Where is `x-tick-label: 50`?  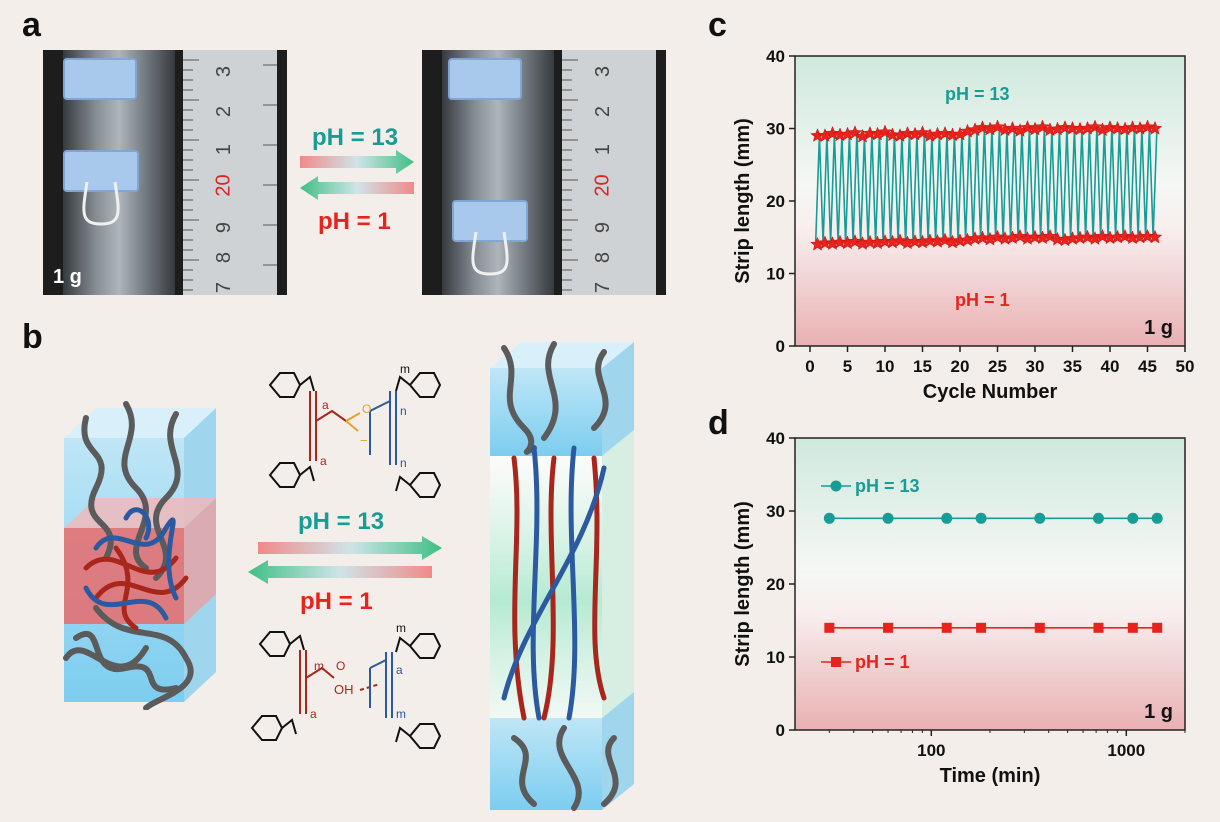
x-tick-label: 50 is located at coordinates (1185, 366).